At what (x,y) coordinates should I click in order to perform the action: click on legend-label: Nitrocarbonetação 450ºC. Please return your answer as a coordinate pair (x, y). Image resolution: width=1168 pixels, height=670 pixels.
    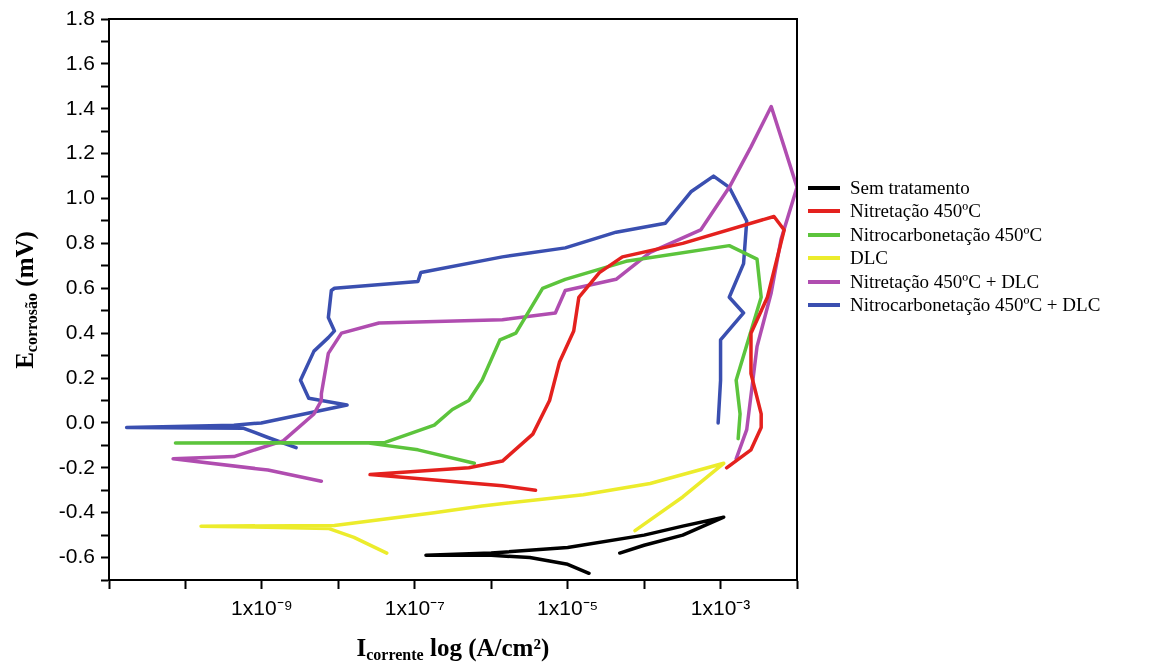
    Looking at the image, I should click on (946, 234).